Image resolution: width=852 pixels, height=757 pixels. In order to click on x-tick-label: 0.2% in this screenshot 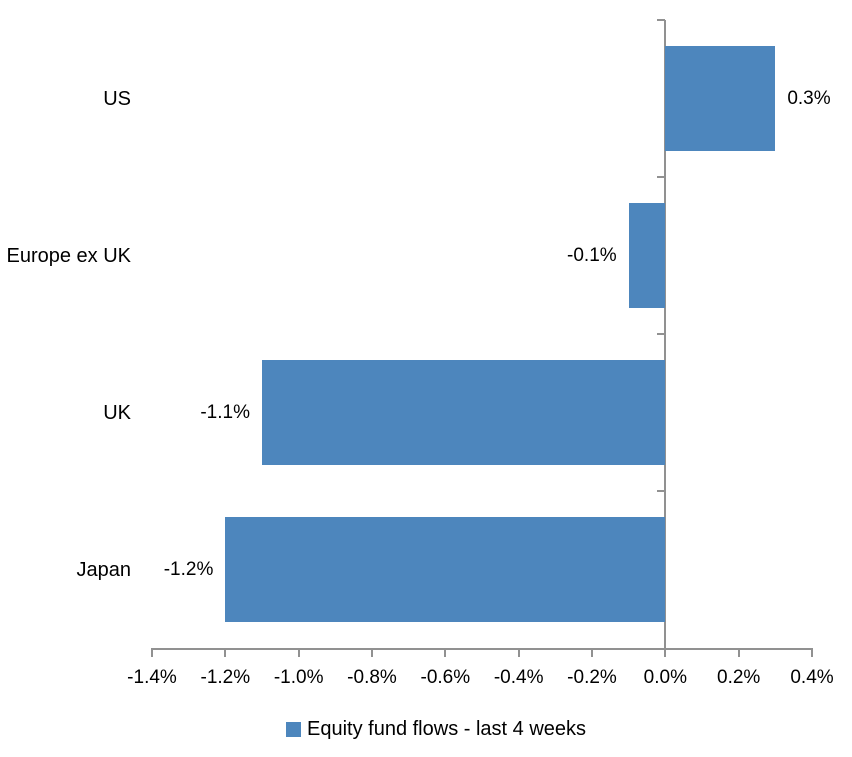, I will do `click(739, 677)`.